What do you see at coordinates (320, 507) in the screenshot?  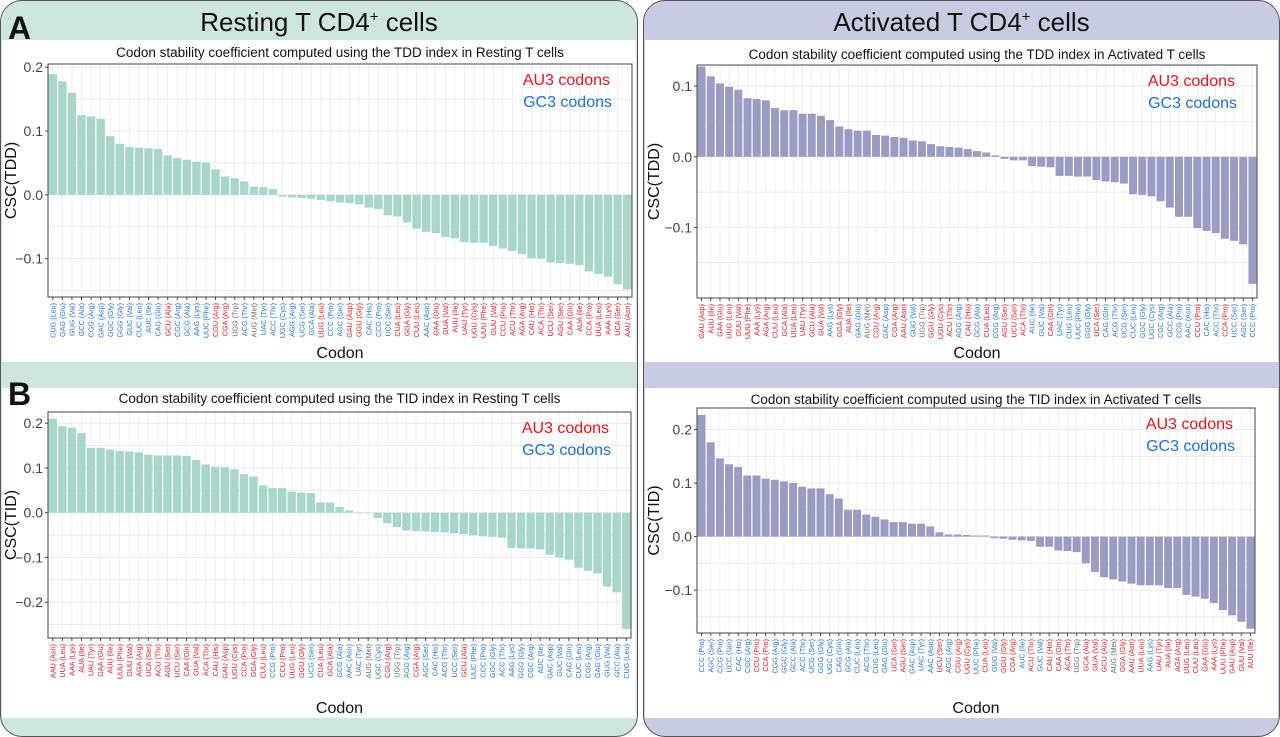 I see `bar-cua` at bounding box center [320, 507].